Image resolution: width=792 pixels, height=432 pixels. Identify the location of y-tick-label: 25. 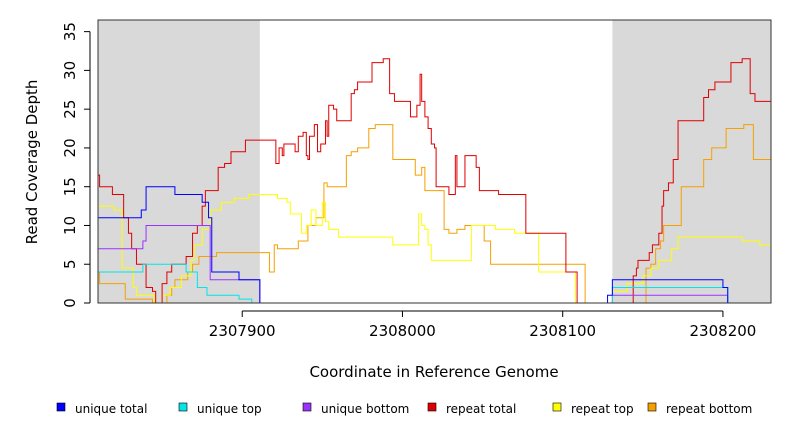
(70, 109).